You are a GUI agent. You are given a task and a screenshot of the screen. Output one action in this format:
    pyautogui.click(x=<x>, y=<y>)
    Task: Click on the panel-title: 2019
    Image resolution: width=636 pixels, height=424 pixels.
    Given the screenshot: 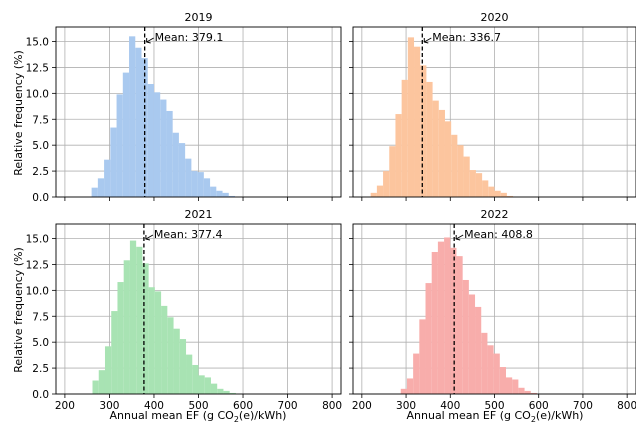 What is the action you would take?
    pyautogui.click(x=199, y=17)
    